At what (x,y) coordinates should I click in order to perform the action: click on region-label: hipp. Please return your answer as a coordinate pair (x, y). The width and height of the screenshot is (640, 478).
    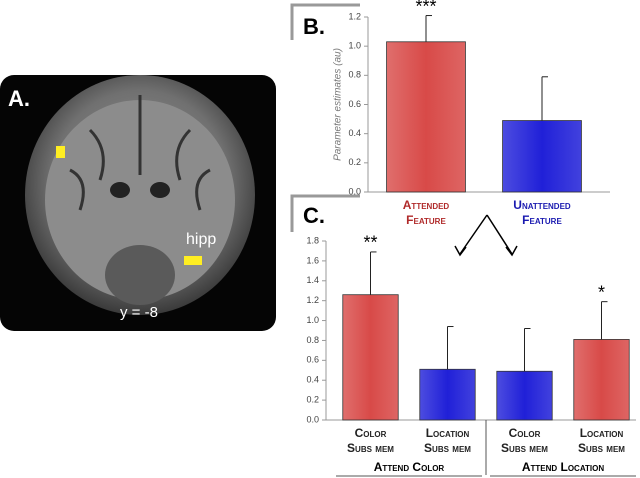
    Looking at the image, I should click on (201, 239).